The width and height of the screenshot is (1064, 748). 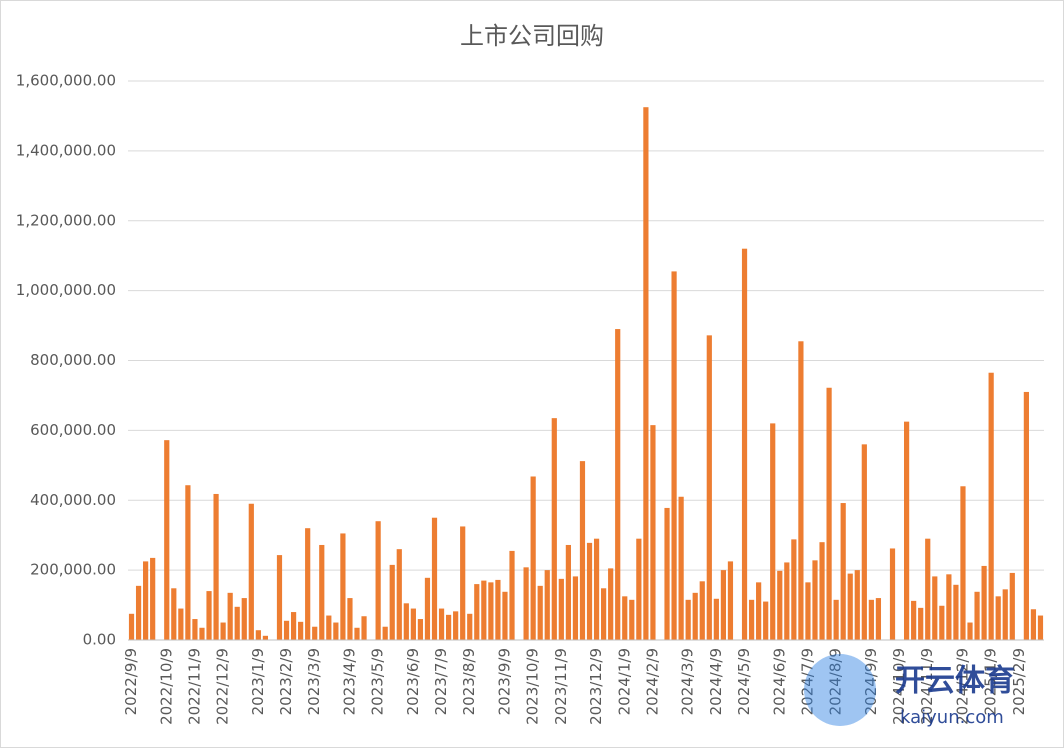 What do you see at coordinates (99, 640) in the screenshot?
I see `y-tick-label: 0.00` at bounding box center [99, 640].